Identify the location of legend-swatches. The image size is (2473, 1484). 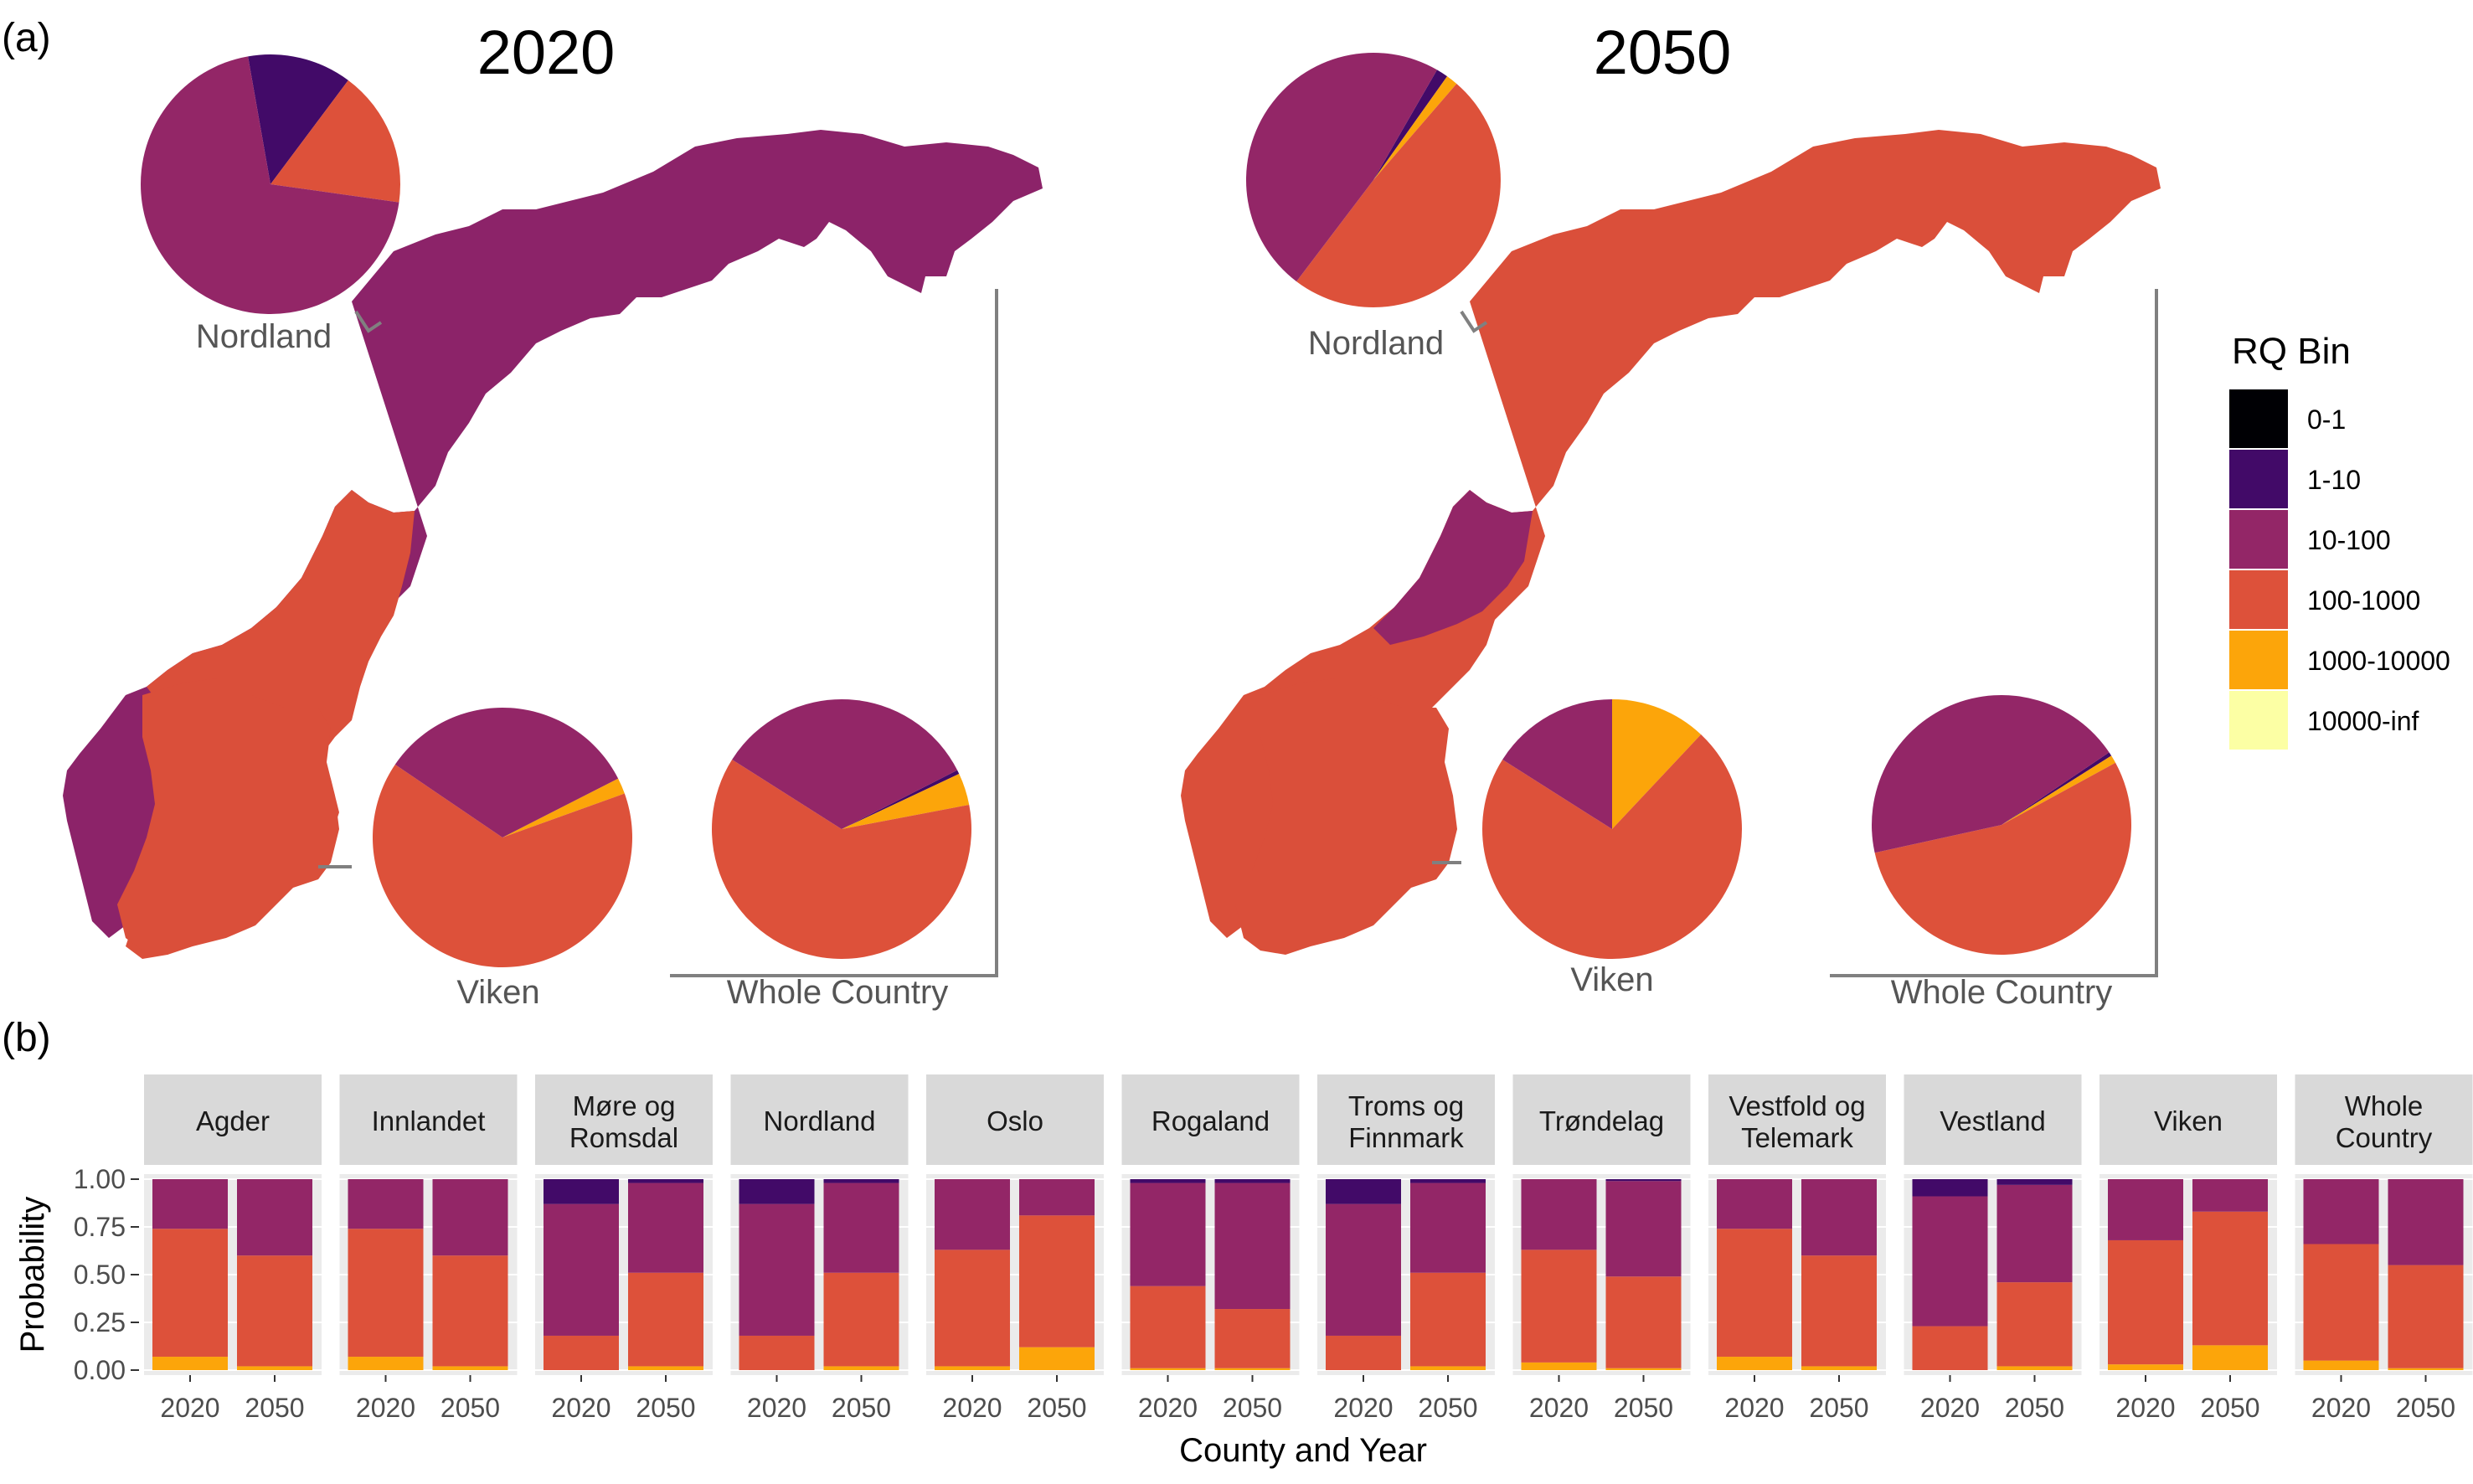
(2258, 569).